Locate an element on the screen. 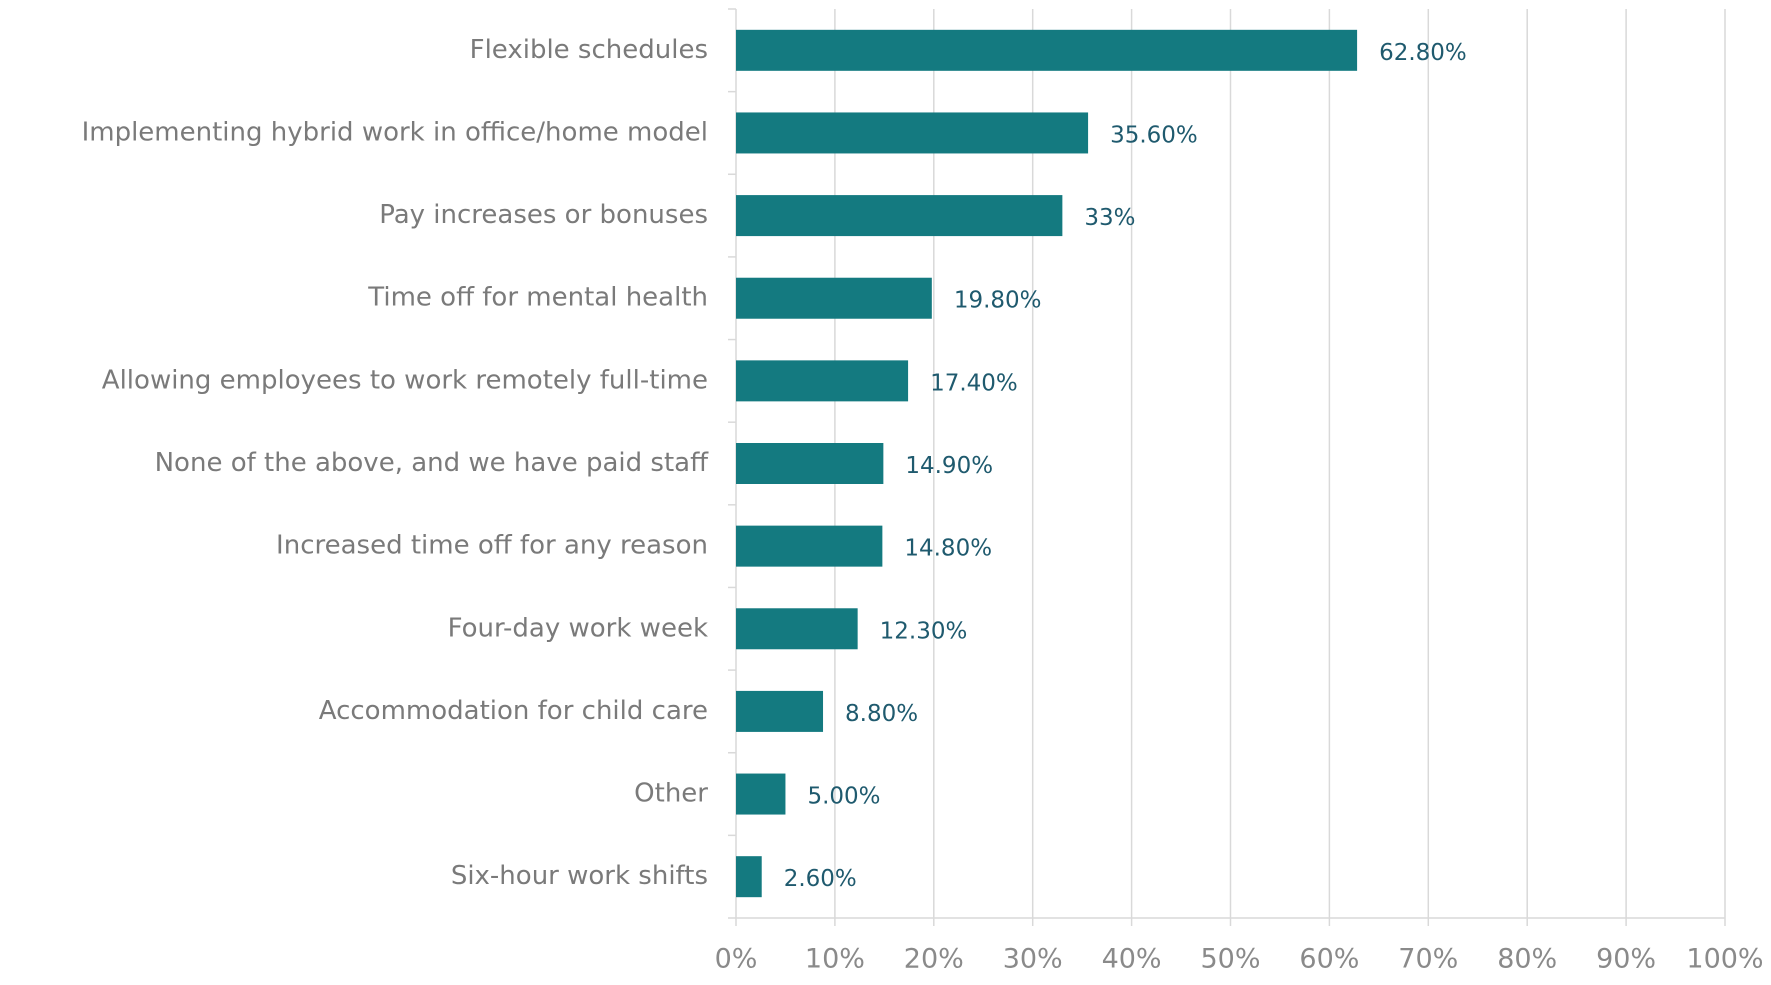 This screenshot has height=985, width=1771. x-tick-label: 80% is located at coordinates (1527, 959).